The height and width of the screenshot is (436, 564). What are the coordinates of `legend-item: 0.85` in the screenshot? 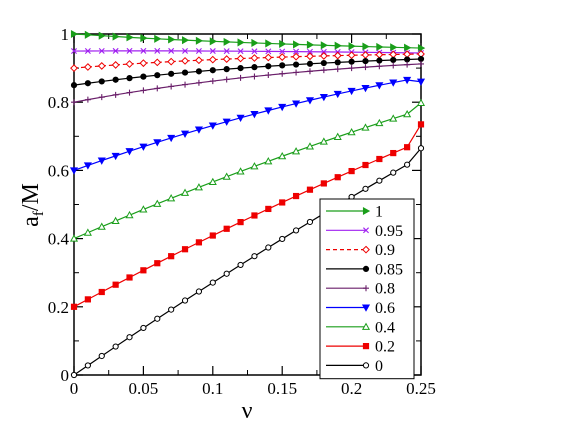 It's located at (364, 269).